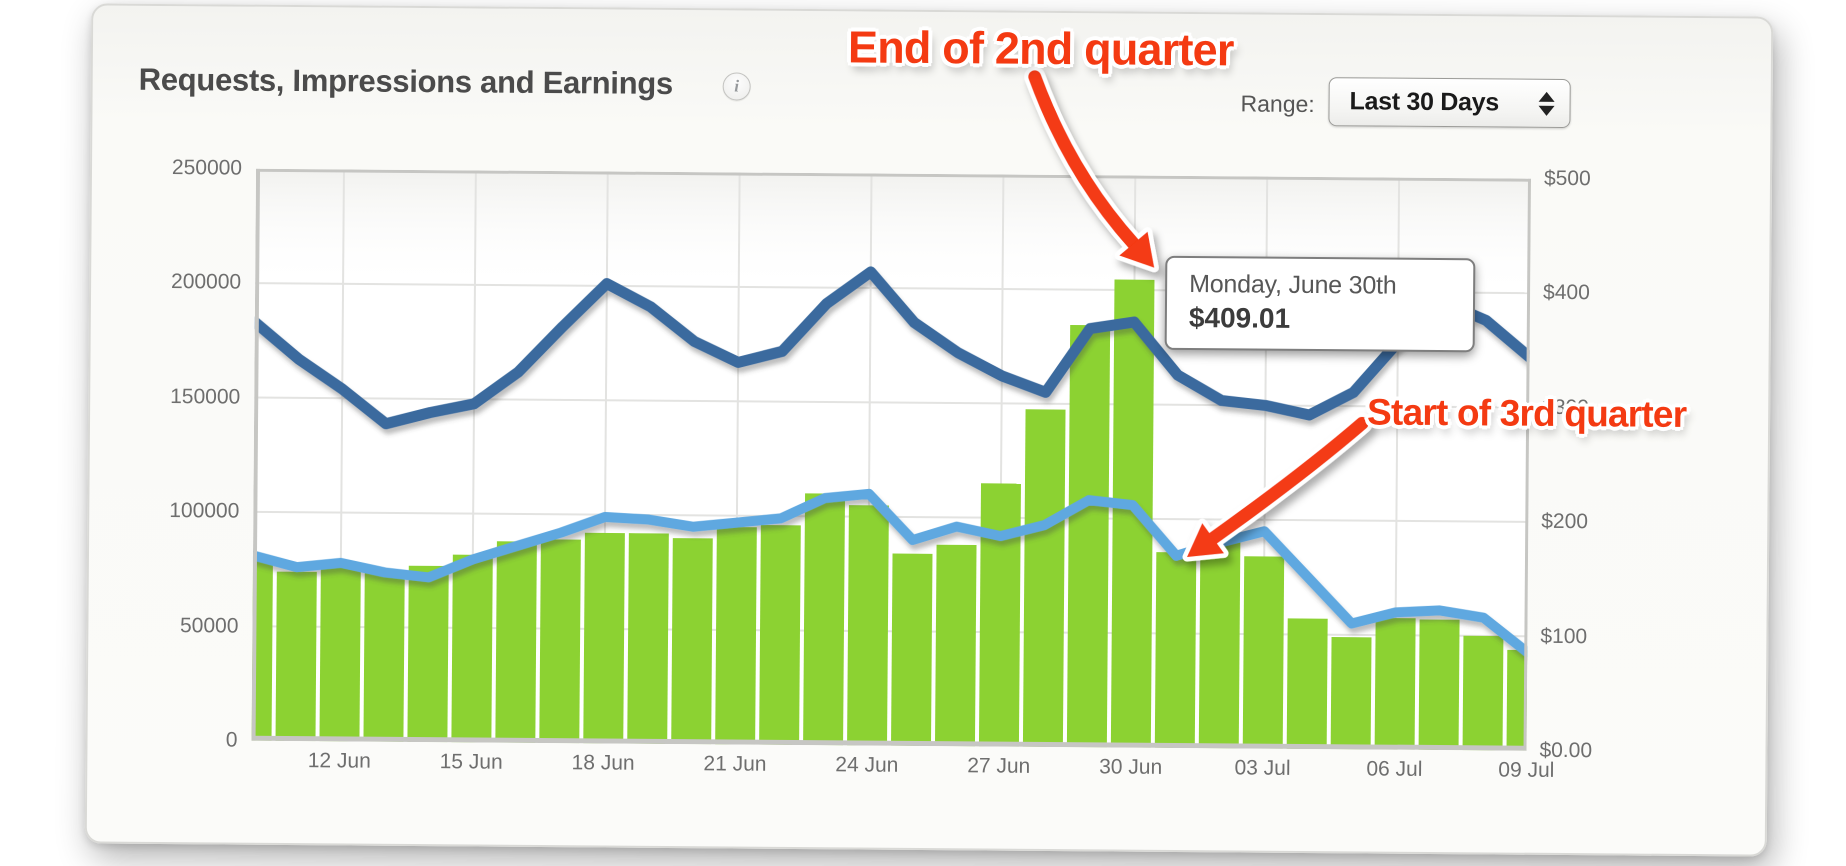 This screenshot has width=1846, height=866. Describe the element at coordinates (999, 615) in the screenshot. I see `bar-27-jun` at that location.